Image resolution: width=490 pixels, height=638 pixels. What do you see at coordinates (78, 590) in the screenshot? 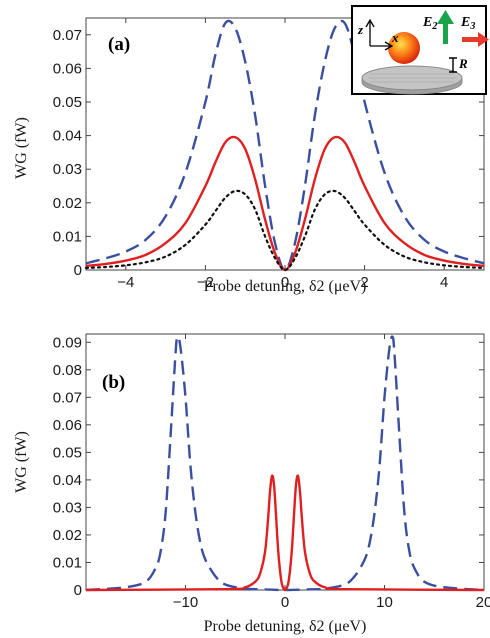
I see `y-tick-label-b: 0` at bounding box center [78, 590].